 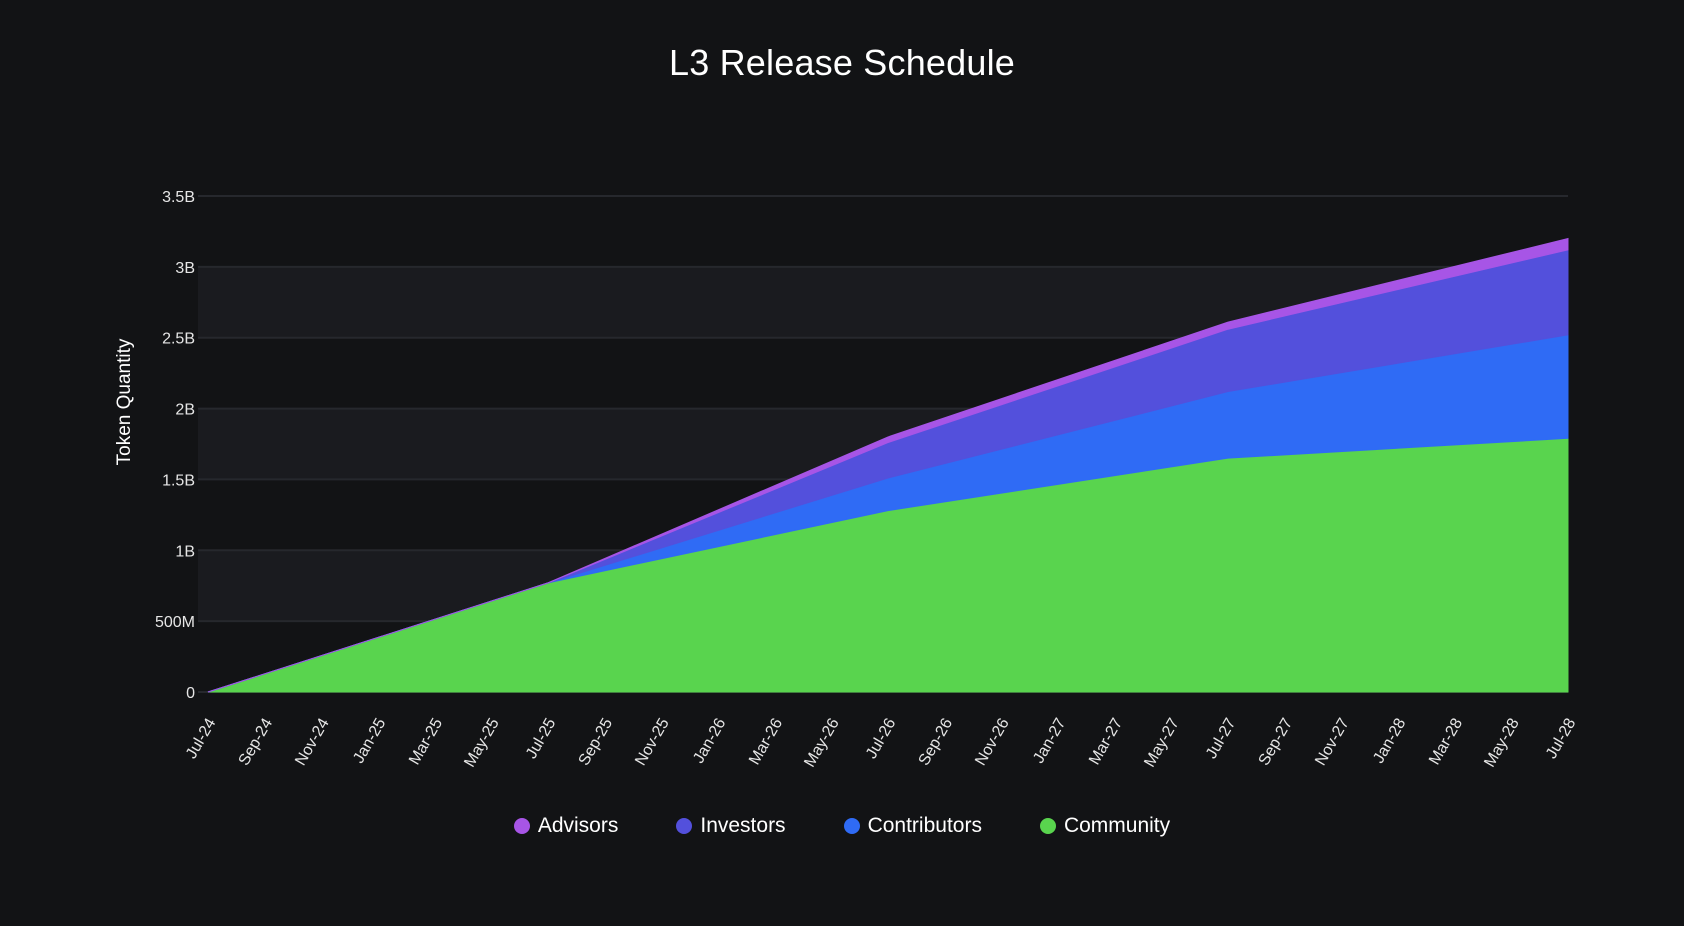 What do you see at coordinates (185, 410) in the screenshot?
I see `y-tick-label: 2B` at bounding box center [185, 410].